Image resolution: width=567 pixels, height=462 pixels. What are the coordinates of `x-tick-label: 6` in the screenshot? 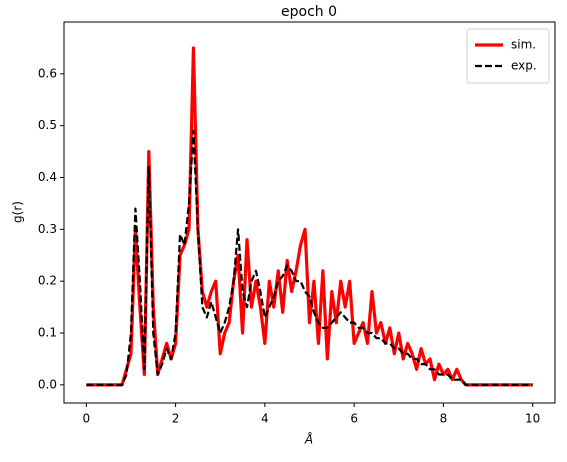 It's located at (354, 419).